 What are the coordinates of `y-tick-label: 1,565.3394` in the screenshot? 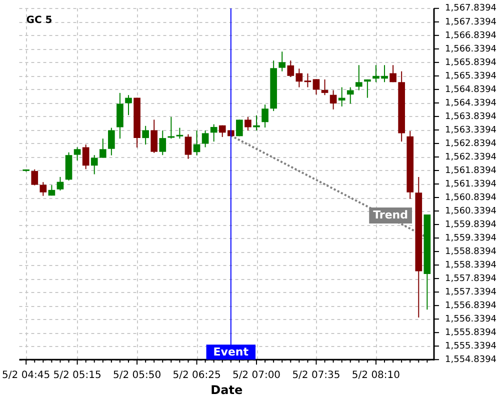 It's located at (471, 76).